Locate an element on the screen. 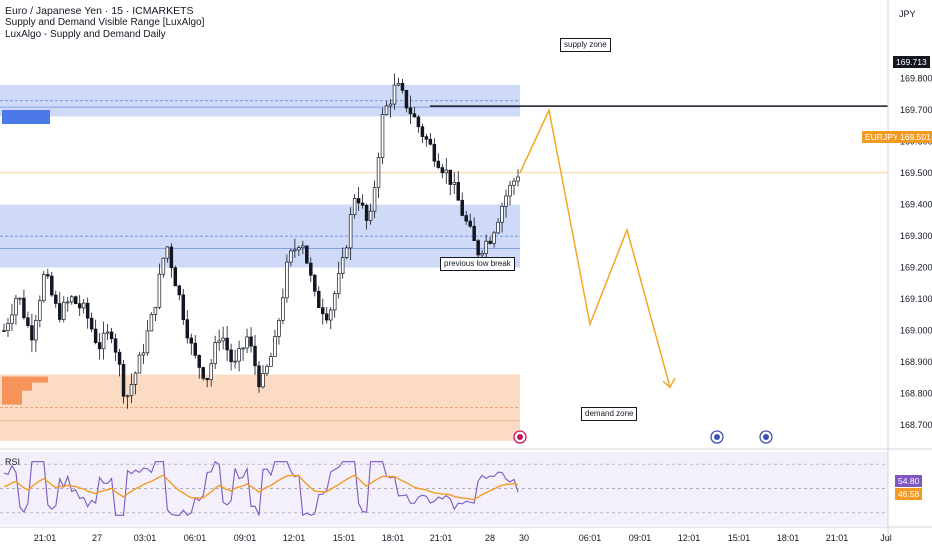 The image size is (932, 550). y-tick-label: 169.300 is located at coordinates (916, 236).